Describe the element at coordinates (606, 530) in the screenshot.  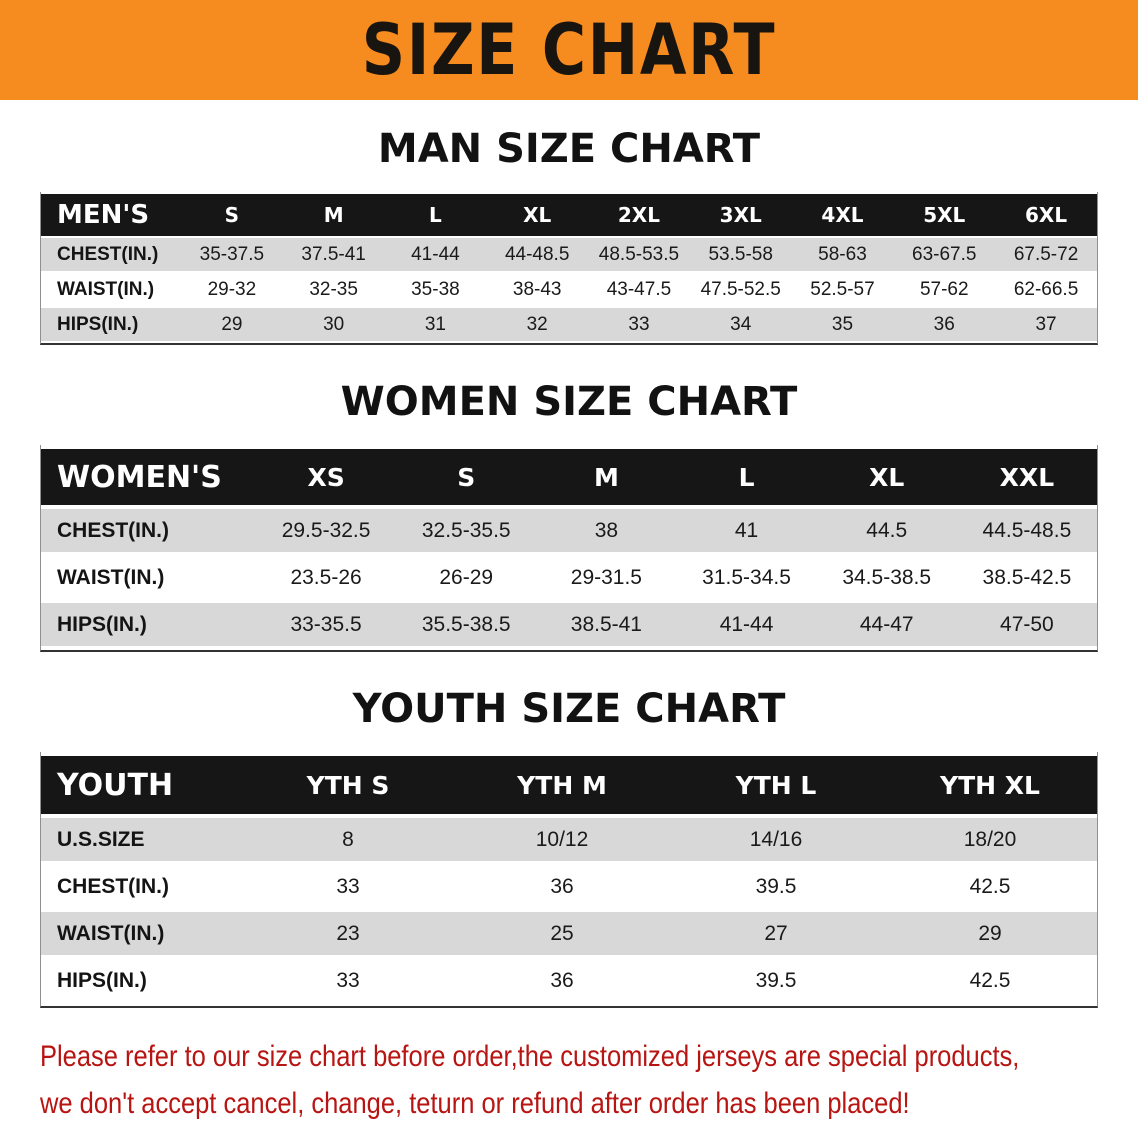
I see `value-cell: 38` at that location.